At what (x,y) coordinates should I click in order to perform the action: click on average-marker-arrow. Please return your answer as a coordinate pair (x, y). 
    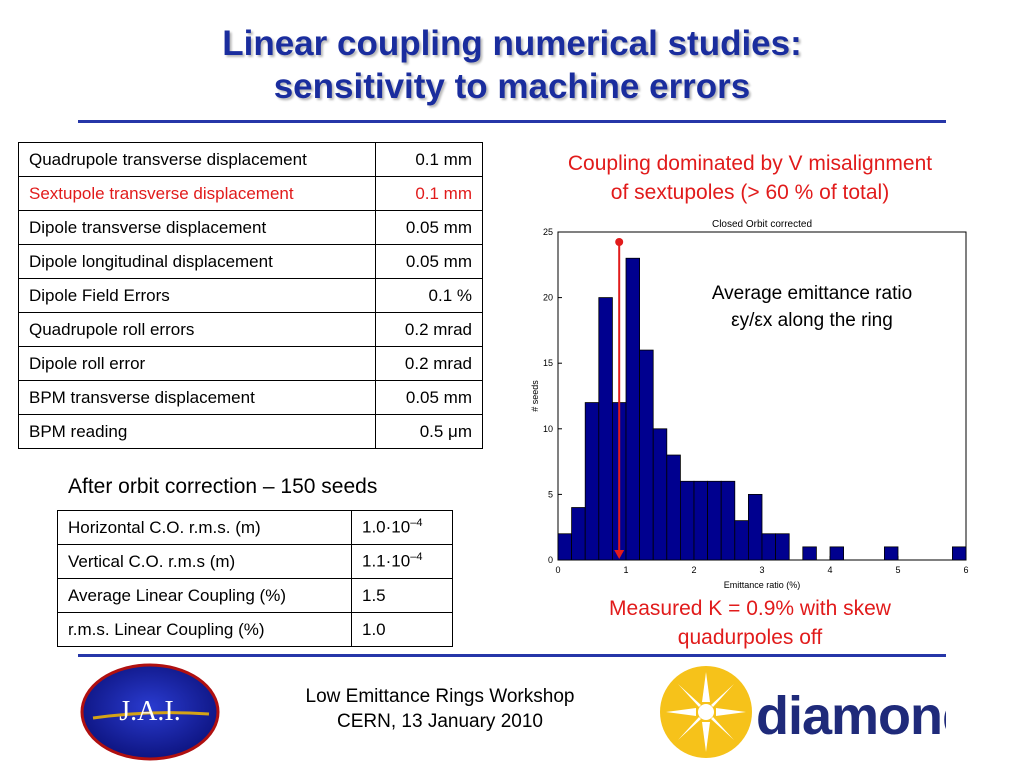
    Looking at the image, I should click on (619, 554).